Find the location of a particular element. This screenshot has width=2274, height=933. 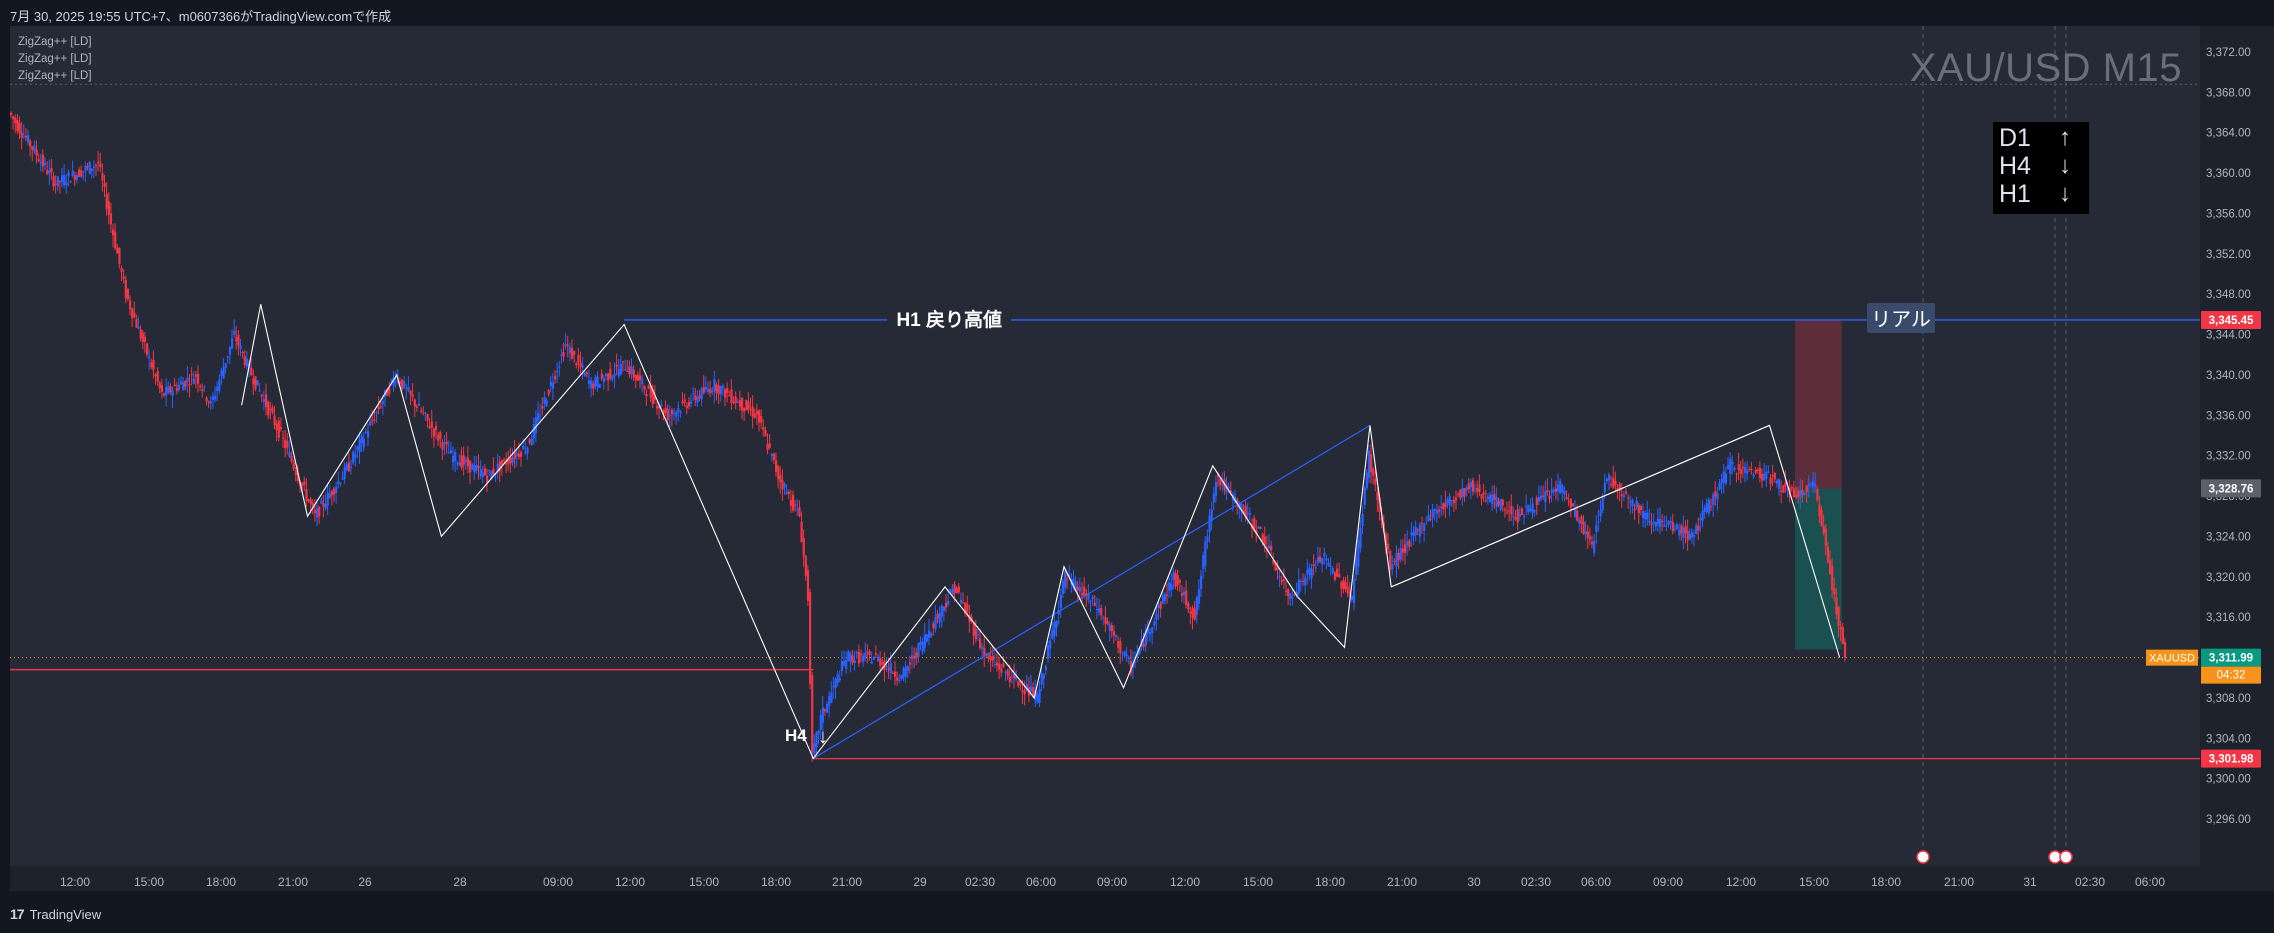

tradingview-logo: 17 TradingView is located at coordinates (55, 914).